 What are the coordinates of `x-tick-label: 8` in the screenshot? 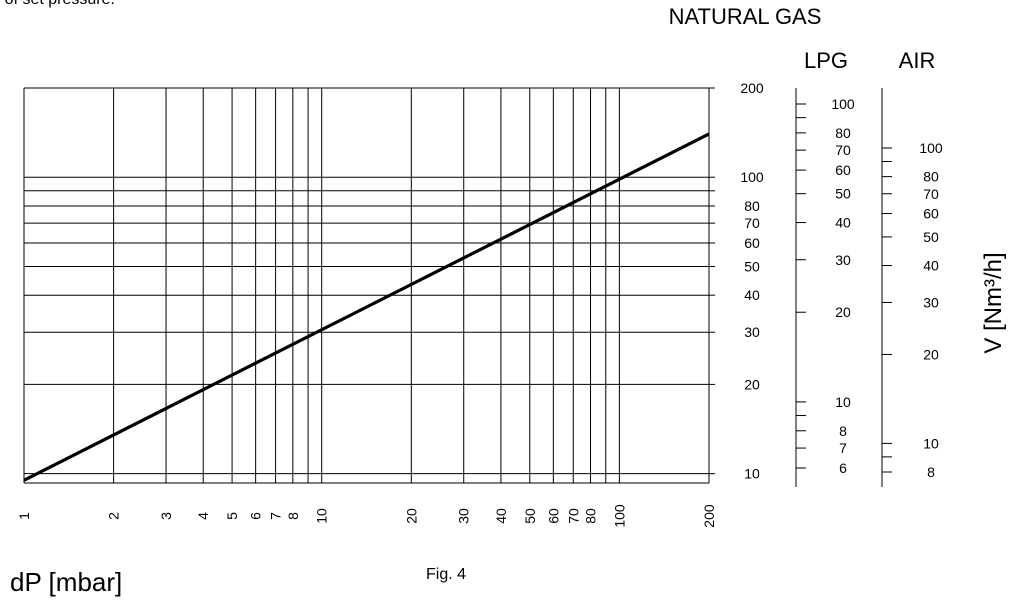 It's located at (293, 516).